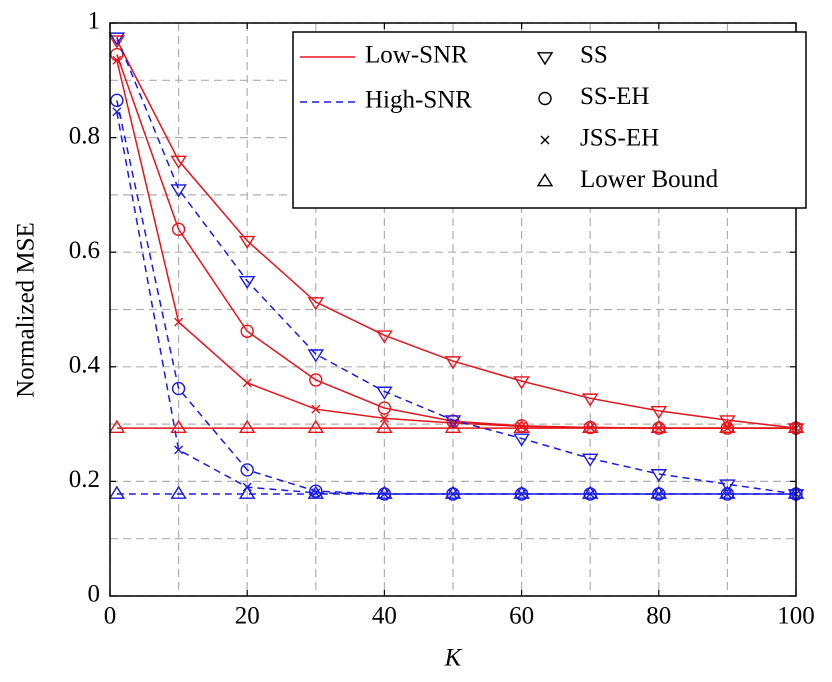 This screenshot has height=682, width=832. I want to click on y-tick-label: 0.2, so click(84, 479).